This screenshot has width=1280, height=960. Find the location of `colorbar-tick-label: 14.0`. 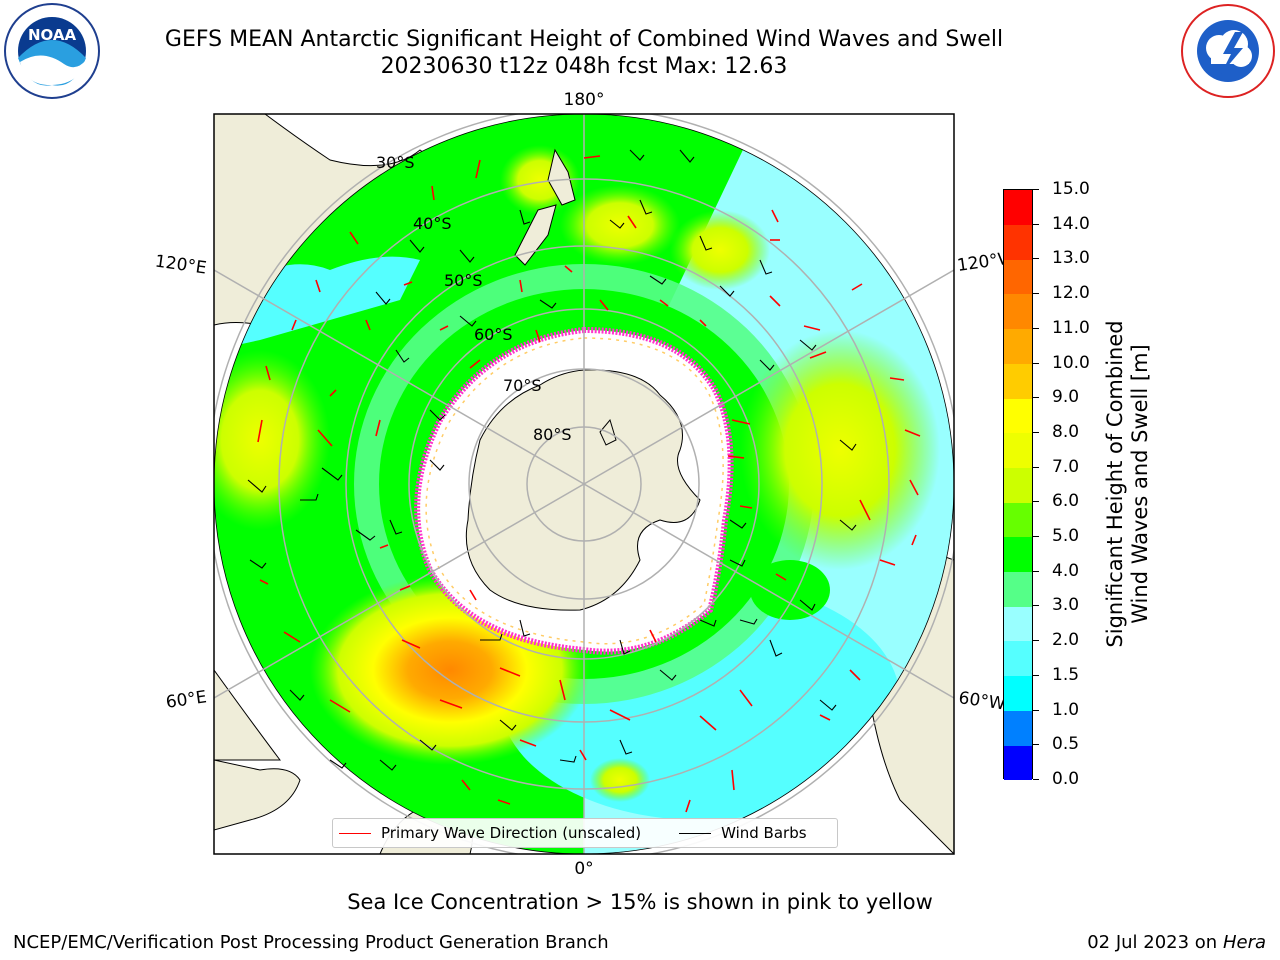

colorbar-tick-label: 14.0 is located at coordinates (1071, 223).